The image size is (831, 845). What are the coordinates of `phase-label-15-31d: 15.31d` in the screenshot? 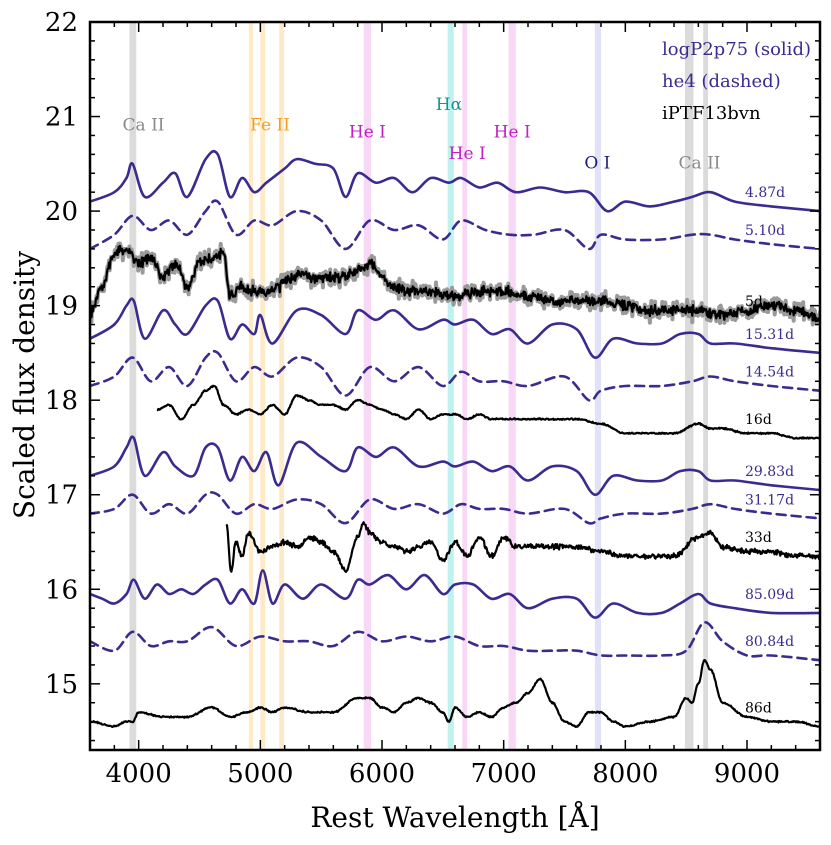 It's located at (769, 335).